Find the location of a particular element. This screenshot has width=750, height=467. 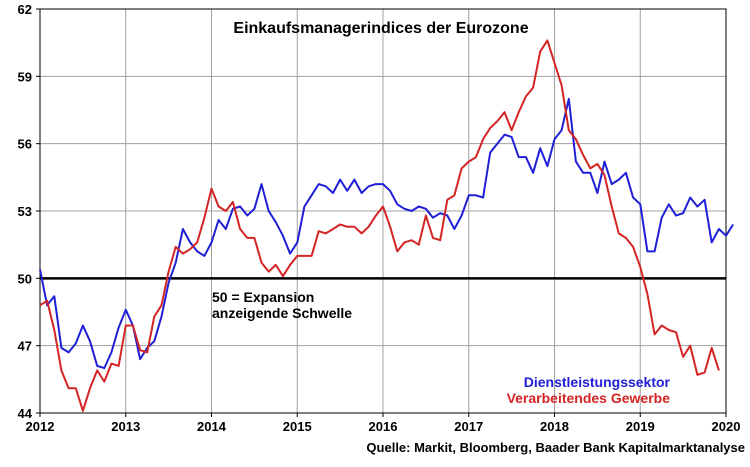

y-tick-label: 47 is located at coordinates (25, 346).